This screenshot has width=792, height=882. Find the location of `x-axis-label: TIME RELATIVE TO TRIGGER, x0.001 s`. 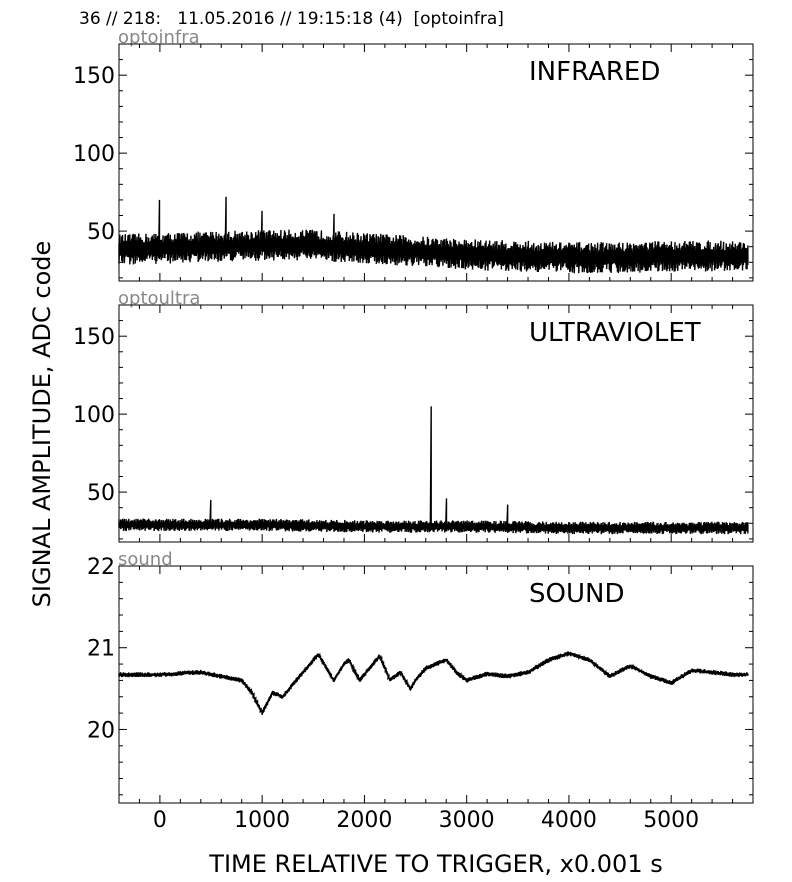

x-axis-label: TIME RELATIVE TO TRIGGER, x0.001 s is located at coordinates (435, 864).